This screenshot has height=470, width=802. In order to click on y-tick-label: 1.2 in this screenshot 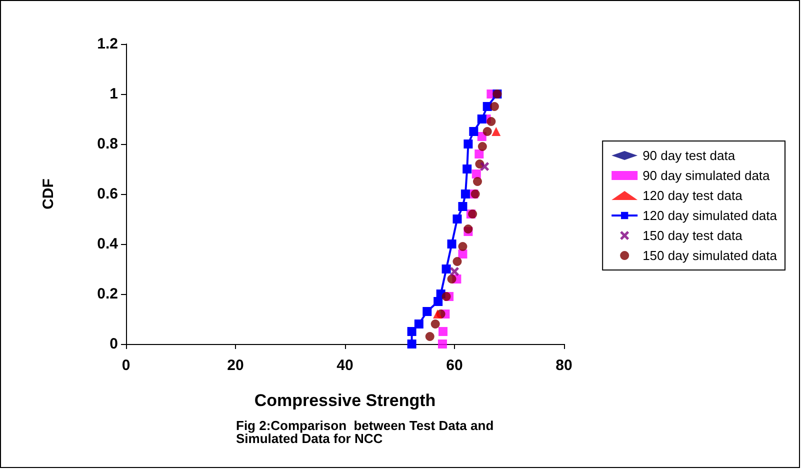, I will do `click(107, 44)`.